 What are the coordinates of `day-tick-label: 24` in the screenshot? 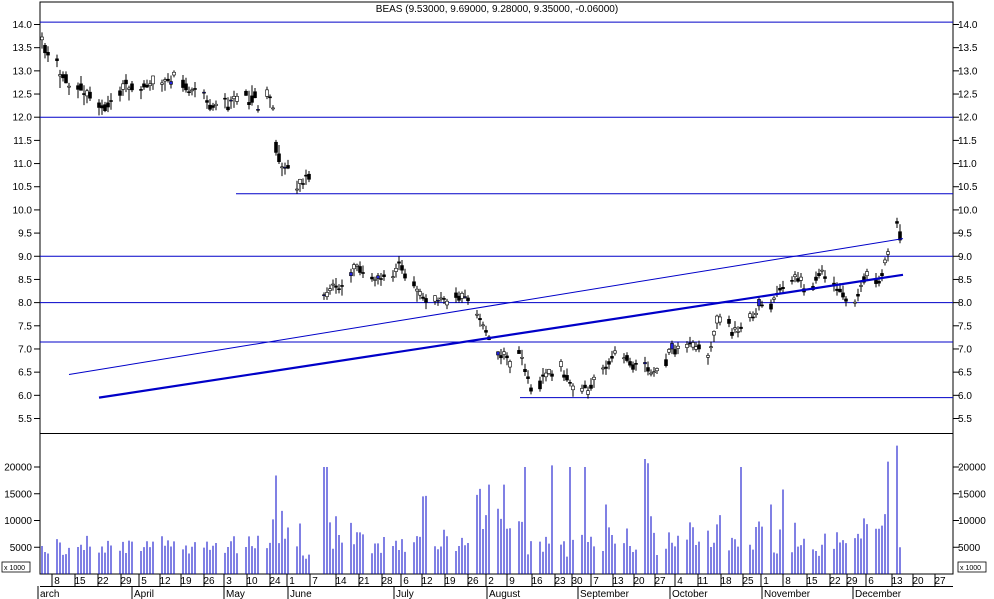 It's located at (275, 581).